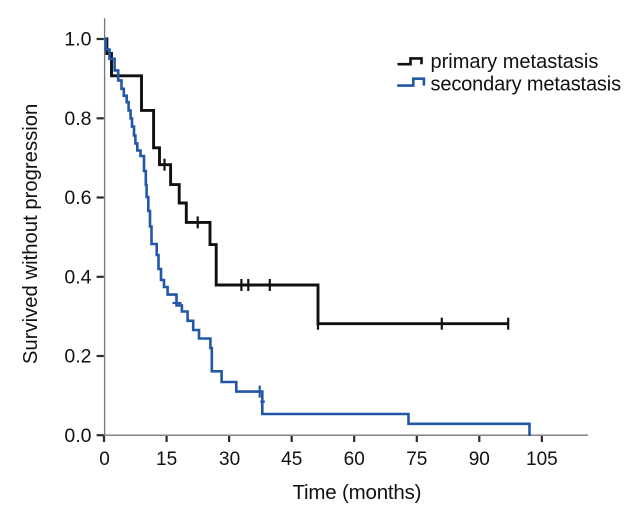  What do you see at coordinates (479, 459) in the screenshot?
I see `svg-text: 90` at bounding box center [479, 459].